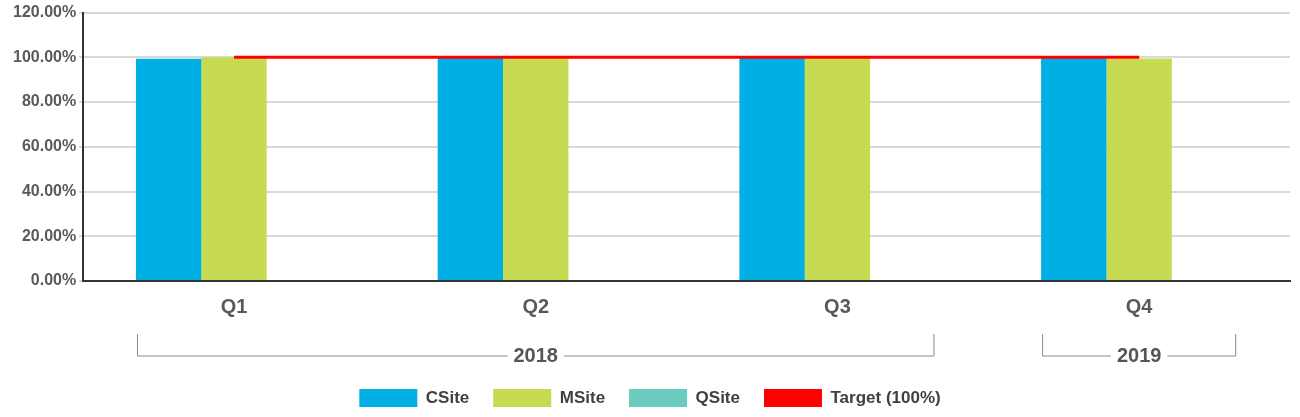 Image resolution: width=1300 pixels, height=417 pixels. What do you see at coordinates (49, 146) in the screenshot?
I see `y-tick-label: 60.00%` at bounding box center [49, 146].